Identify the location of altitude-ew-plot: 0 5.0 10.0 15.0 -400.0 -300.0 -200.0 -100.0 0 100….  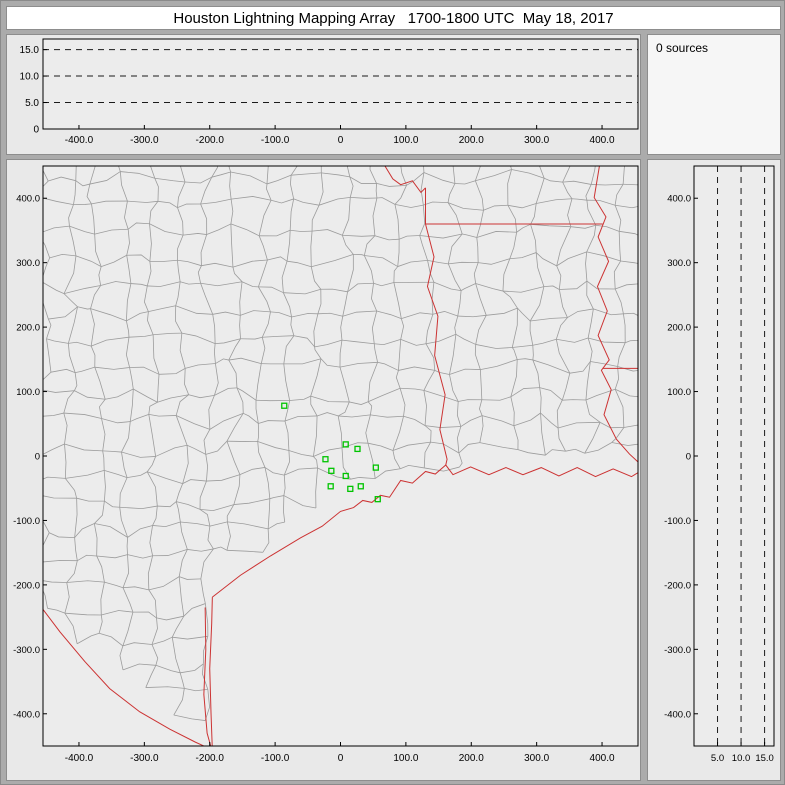
(323, 94).